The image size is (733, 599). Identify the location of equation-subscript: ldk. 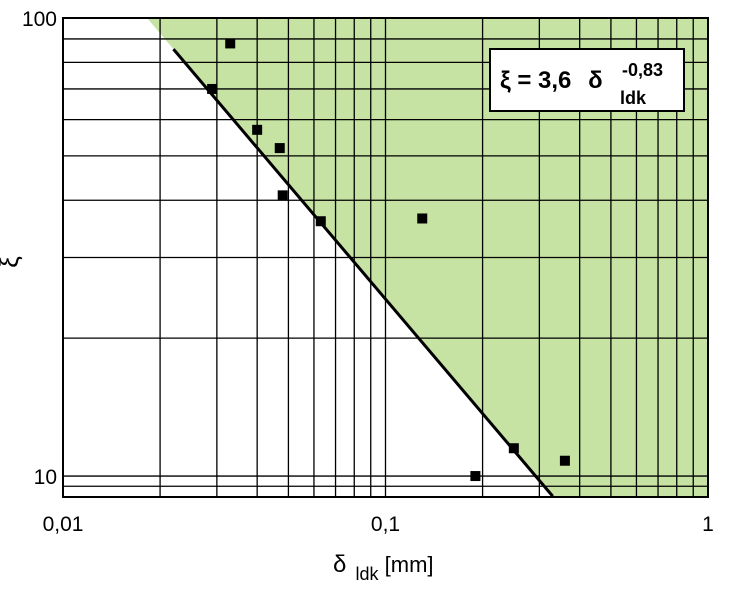
(633, 98).